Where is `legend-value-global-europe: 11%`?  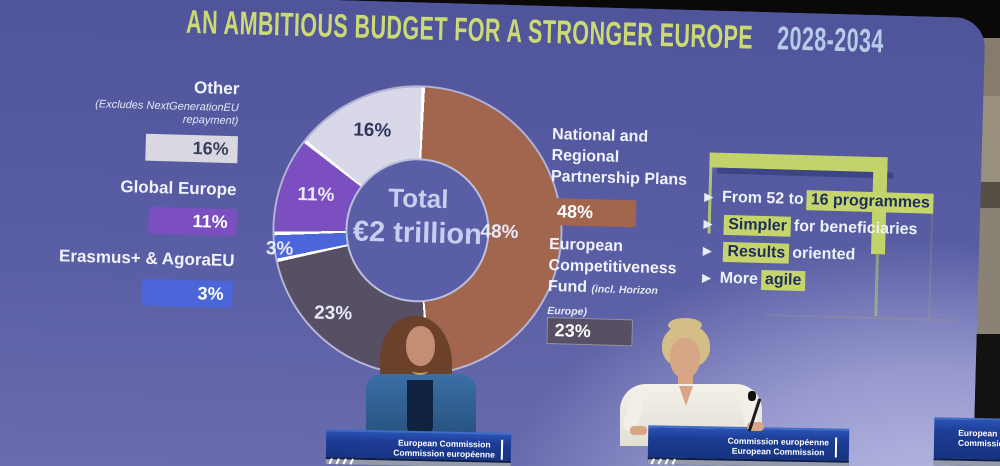
legend-value-global-europe: 11% is located at coordinates (192, 221).